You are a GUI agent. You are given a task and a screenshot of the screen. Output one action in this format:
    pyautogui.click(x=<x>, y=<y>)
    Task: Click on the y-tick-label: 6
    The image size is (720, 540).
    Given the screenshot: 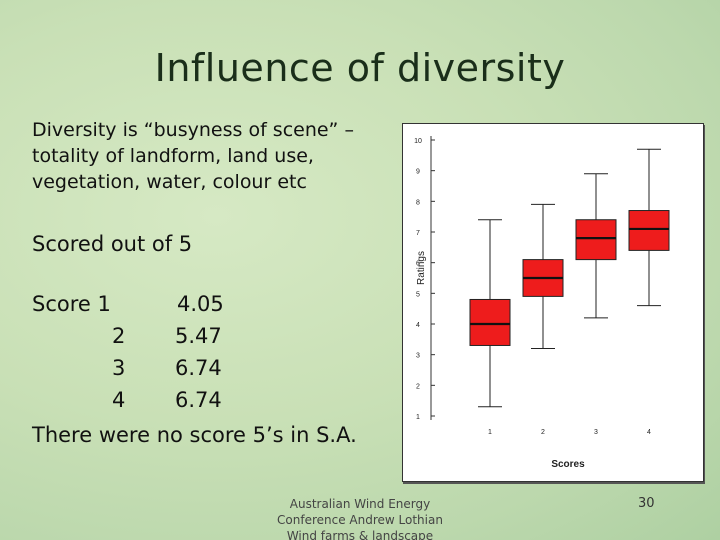 What is the action you would take?
    pyautogui.click(x=418, y=264)
    